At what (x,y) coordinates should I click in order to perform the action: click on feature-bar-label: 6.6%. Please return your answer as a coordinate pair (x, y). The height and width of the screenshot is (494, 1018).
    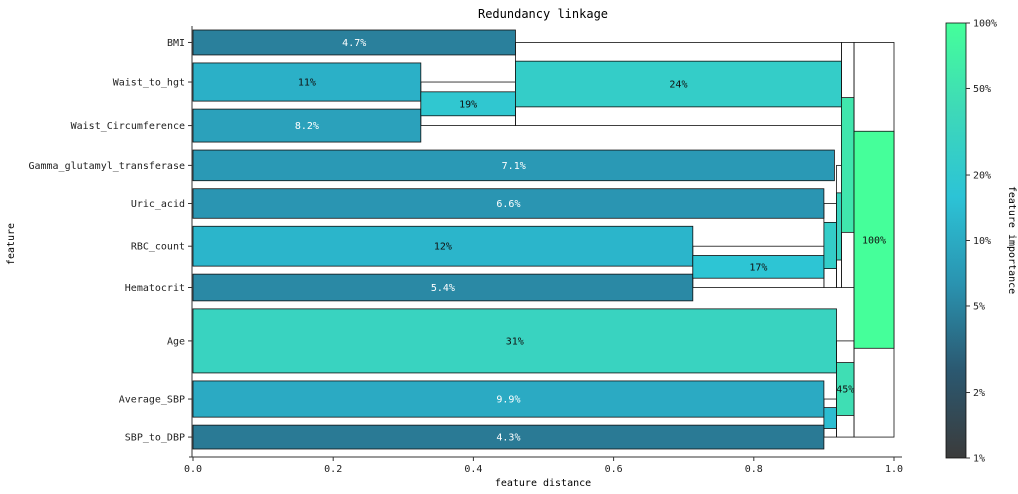
    Looking at the image, I should click on (508, 204).